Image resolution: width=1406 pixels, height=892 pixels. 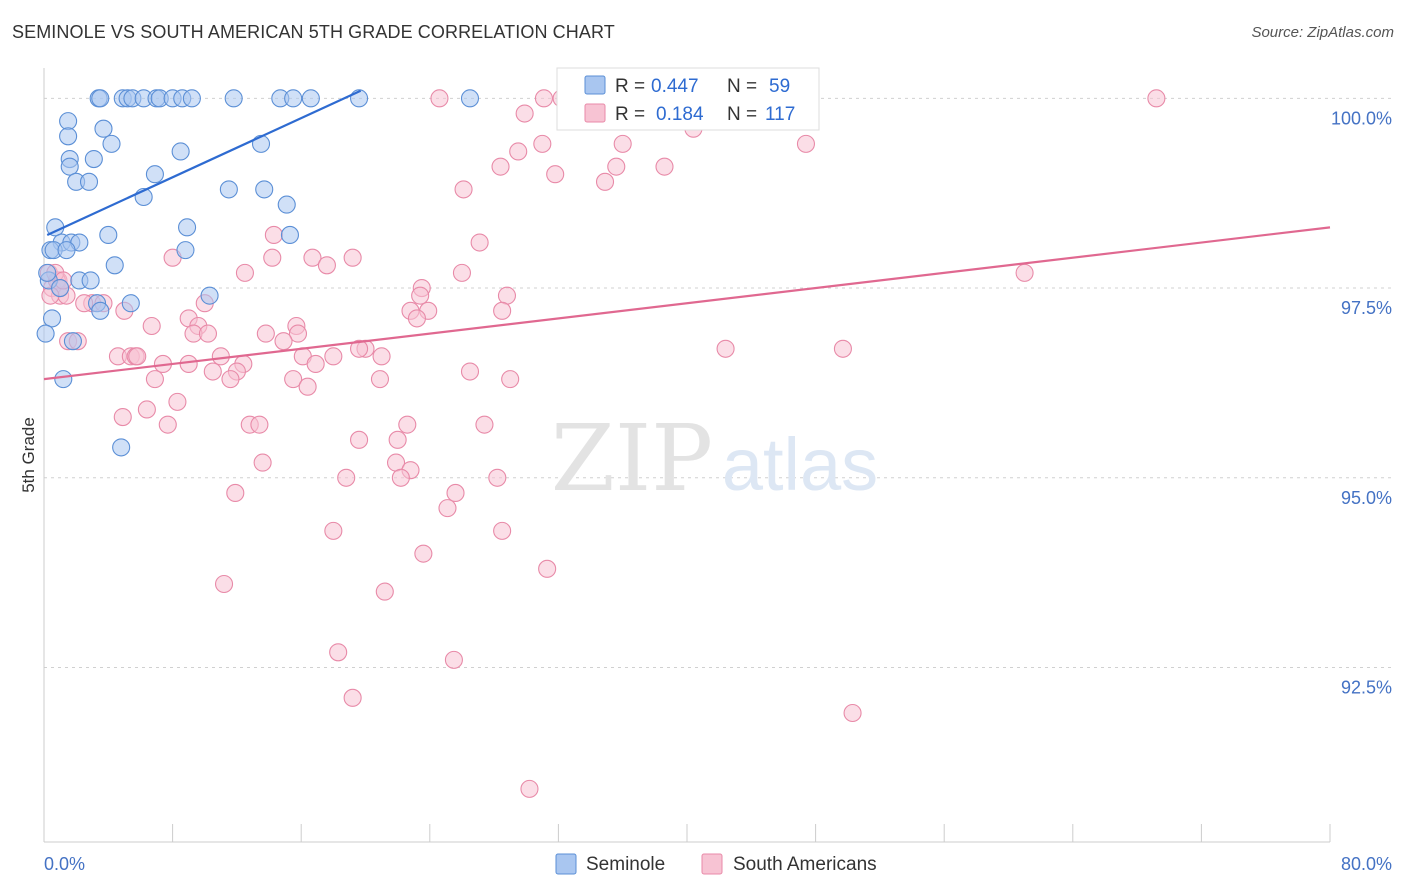 I want to click on stats-seminole-r-value: 0.447, so click(x=675, y=86).